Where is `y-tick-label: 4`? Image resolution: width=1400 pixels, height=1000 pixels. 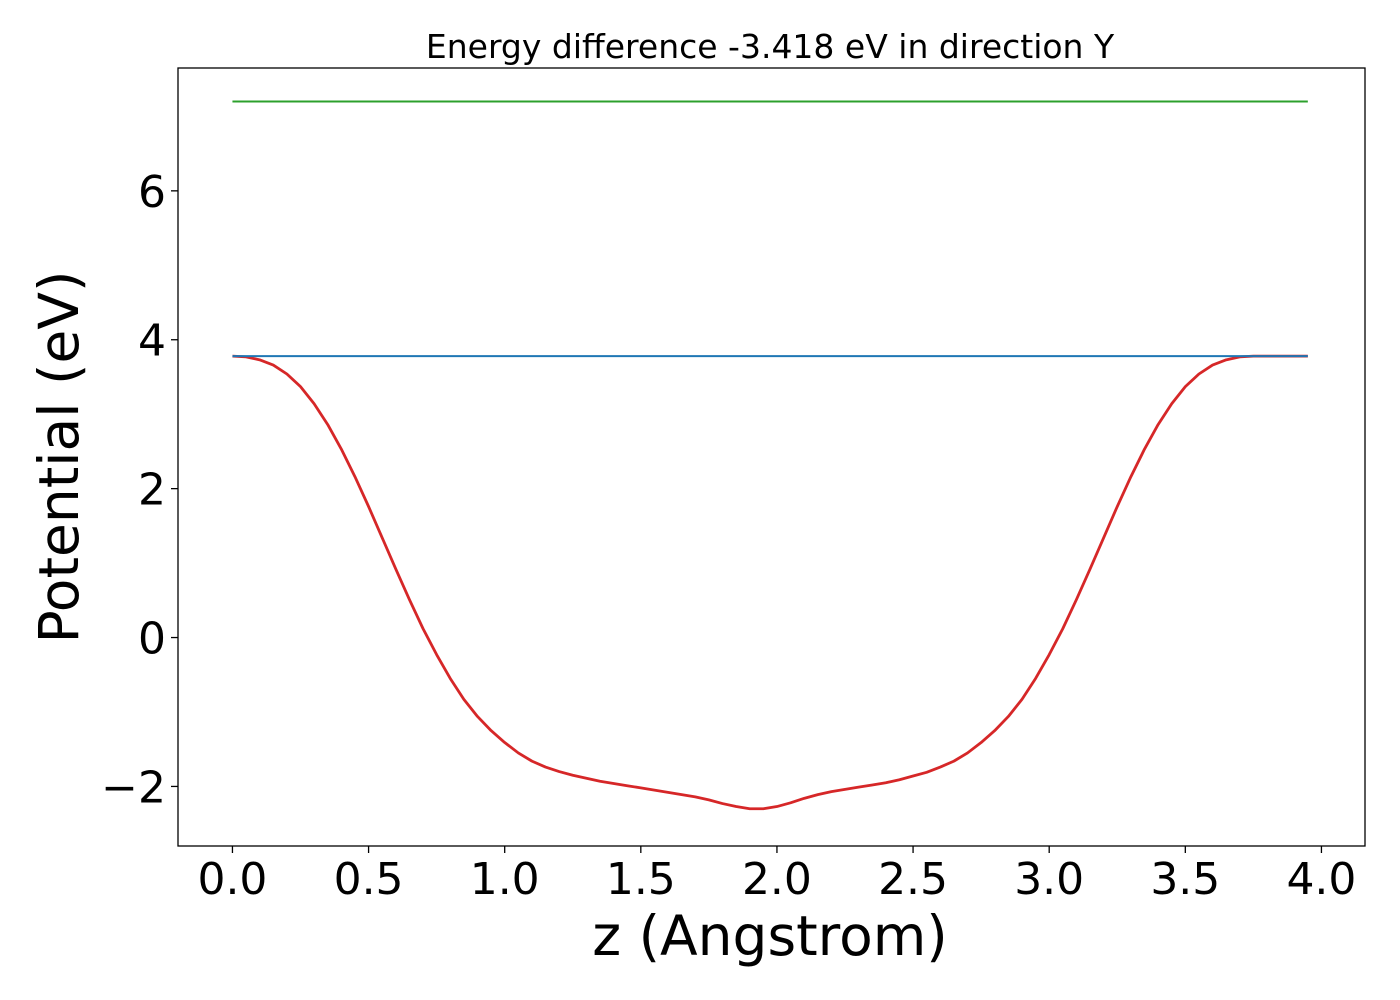 y-tick-label: 4 is located at coordinates (152, 341).